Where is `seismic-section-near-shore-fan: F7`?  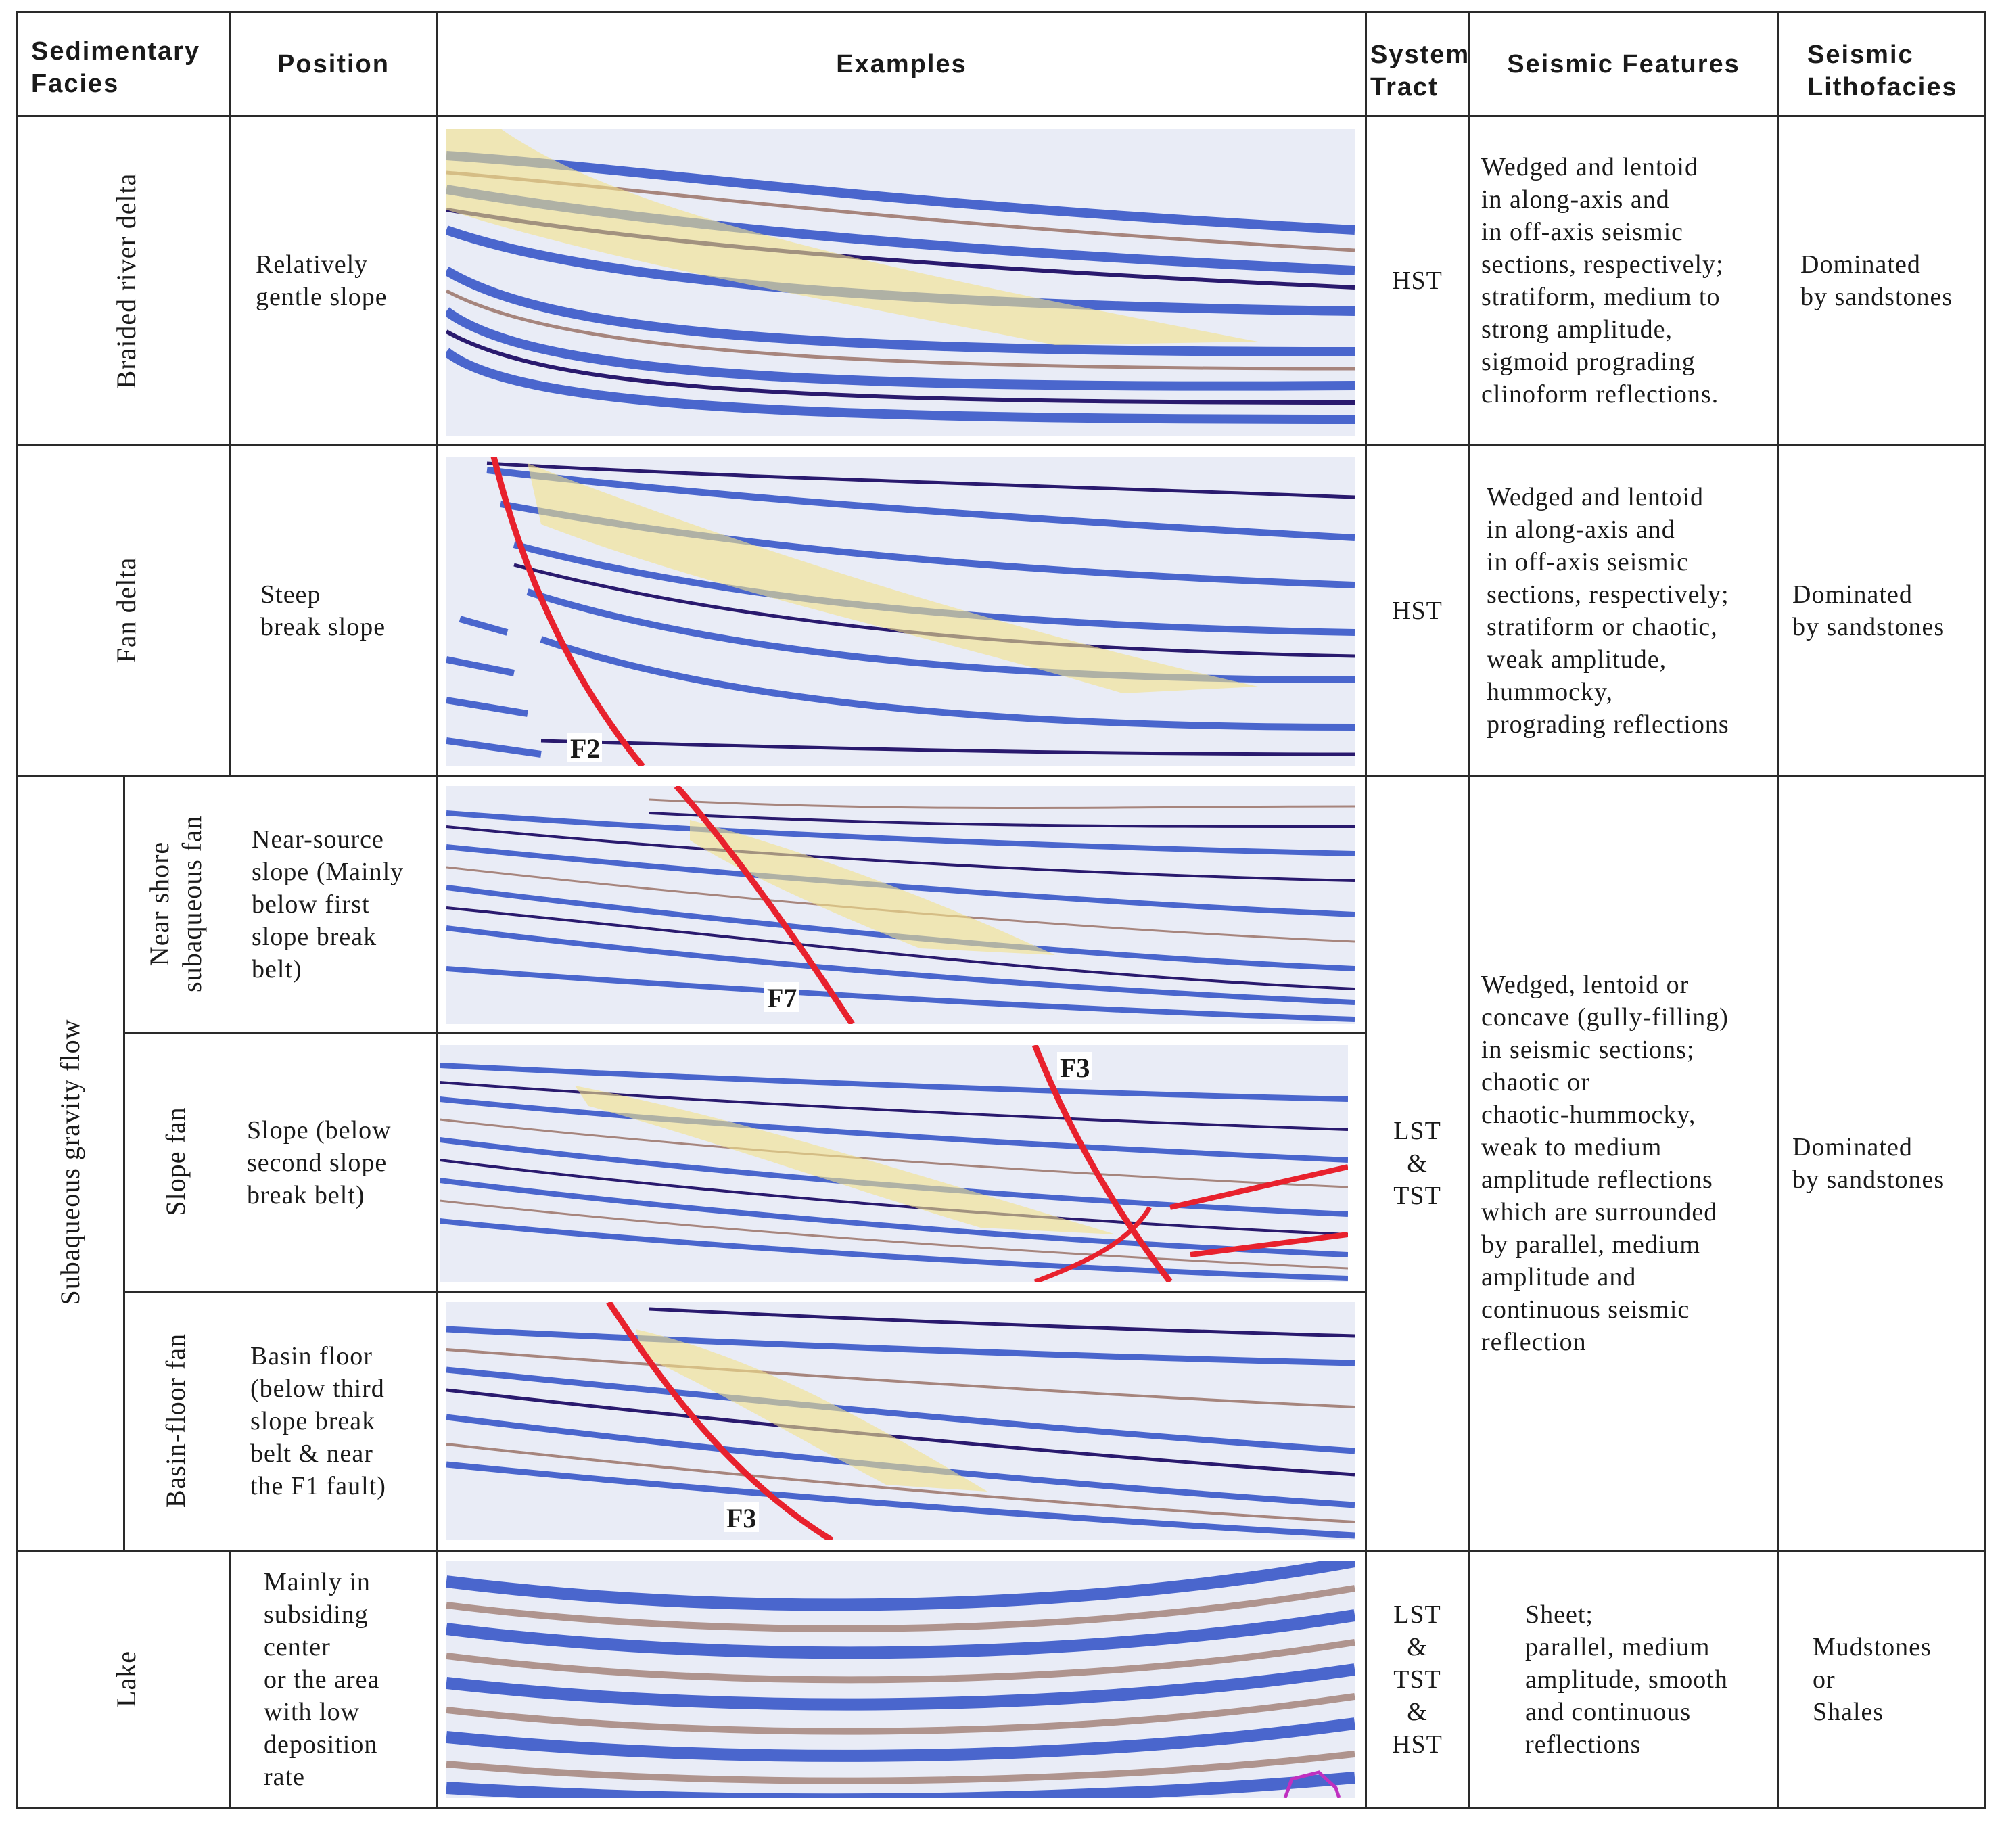 seismic-section-near-shore-fan: F7 is located at coordinates (900, 905).